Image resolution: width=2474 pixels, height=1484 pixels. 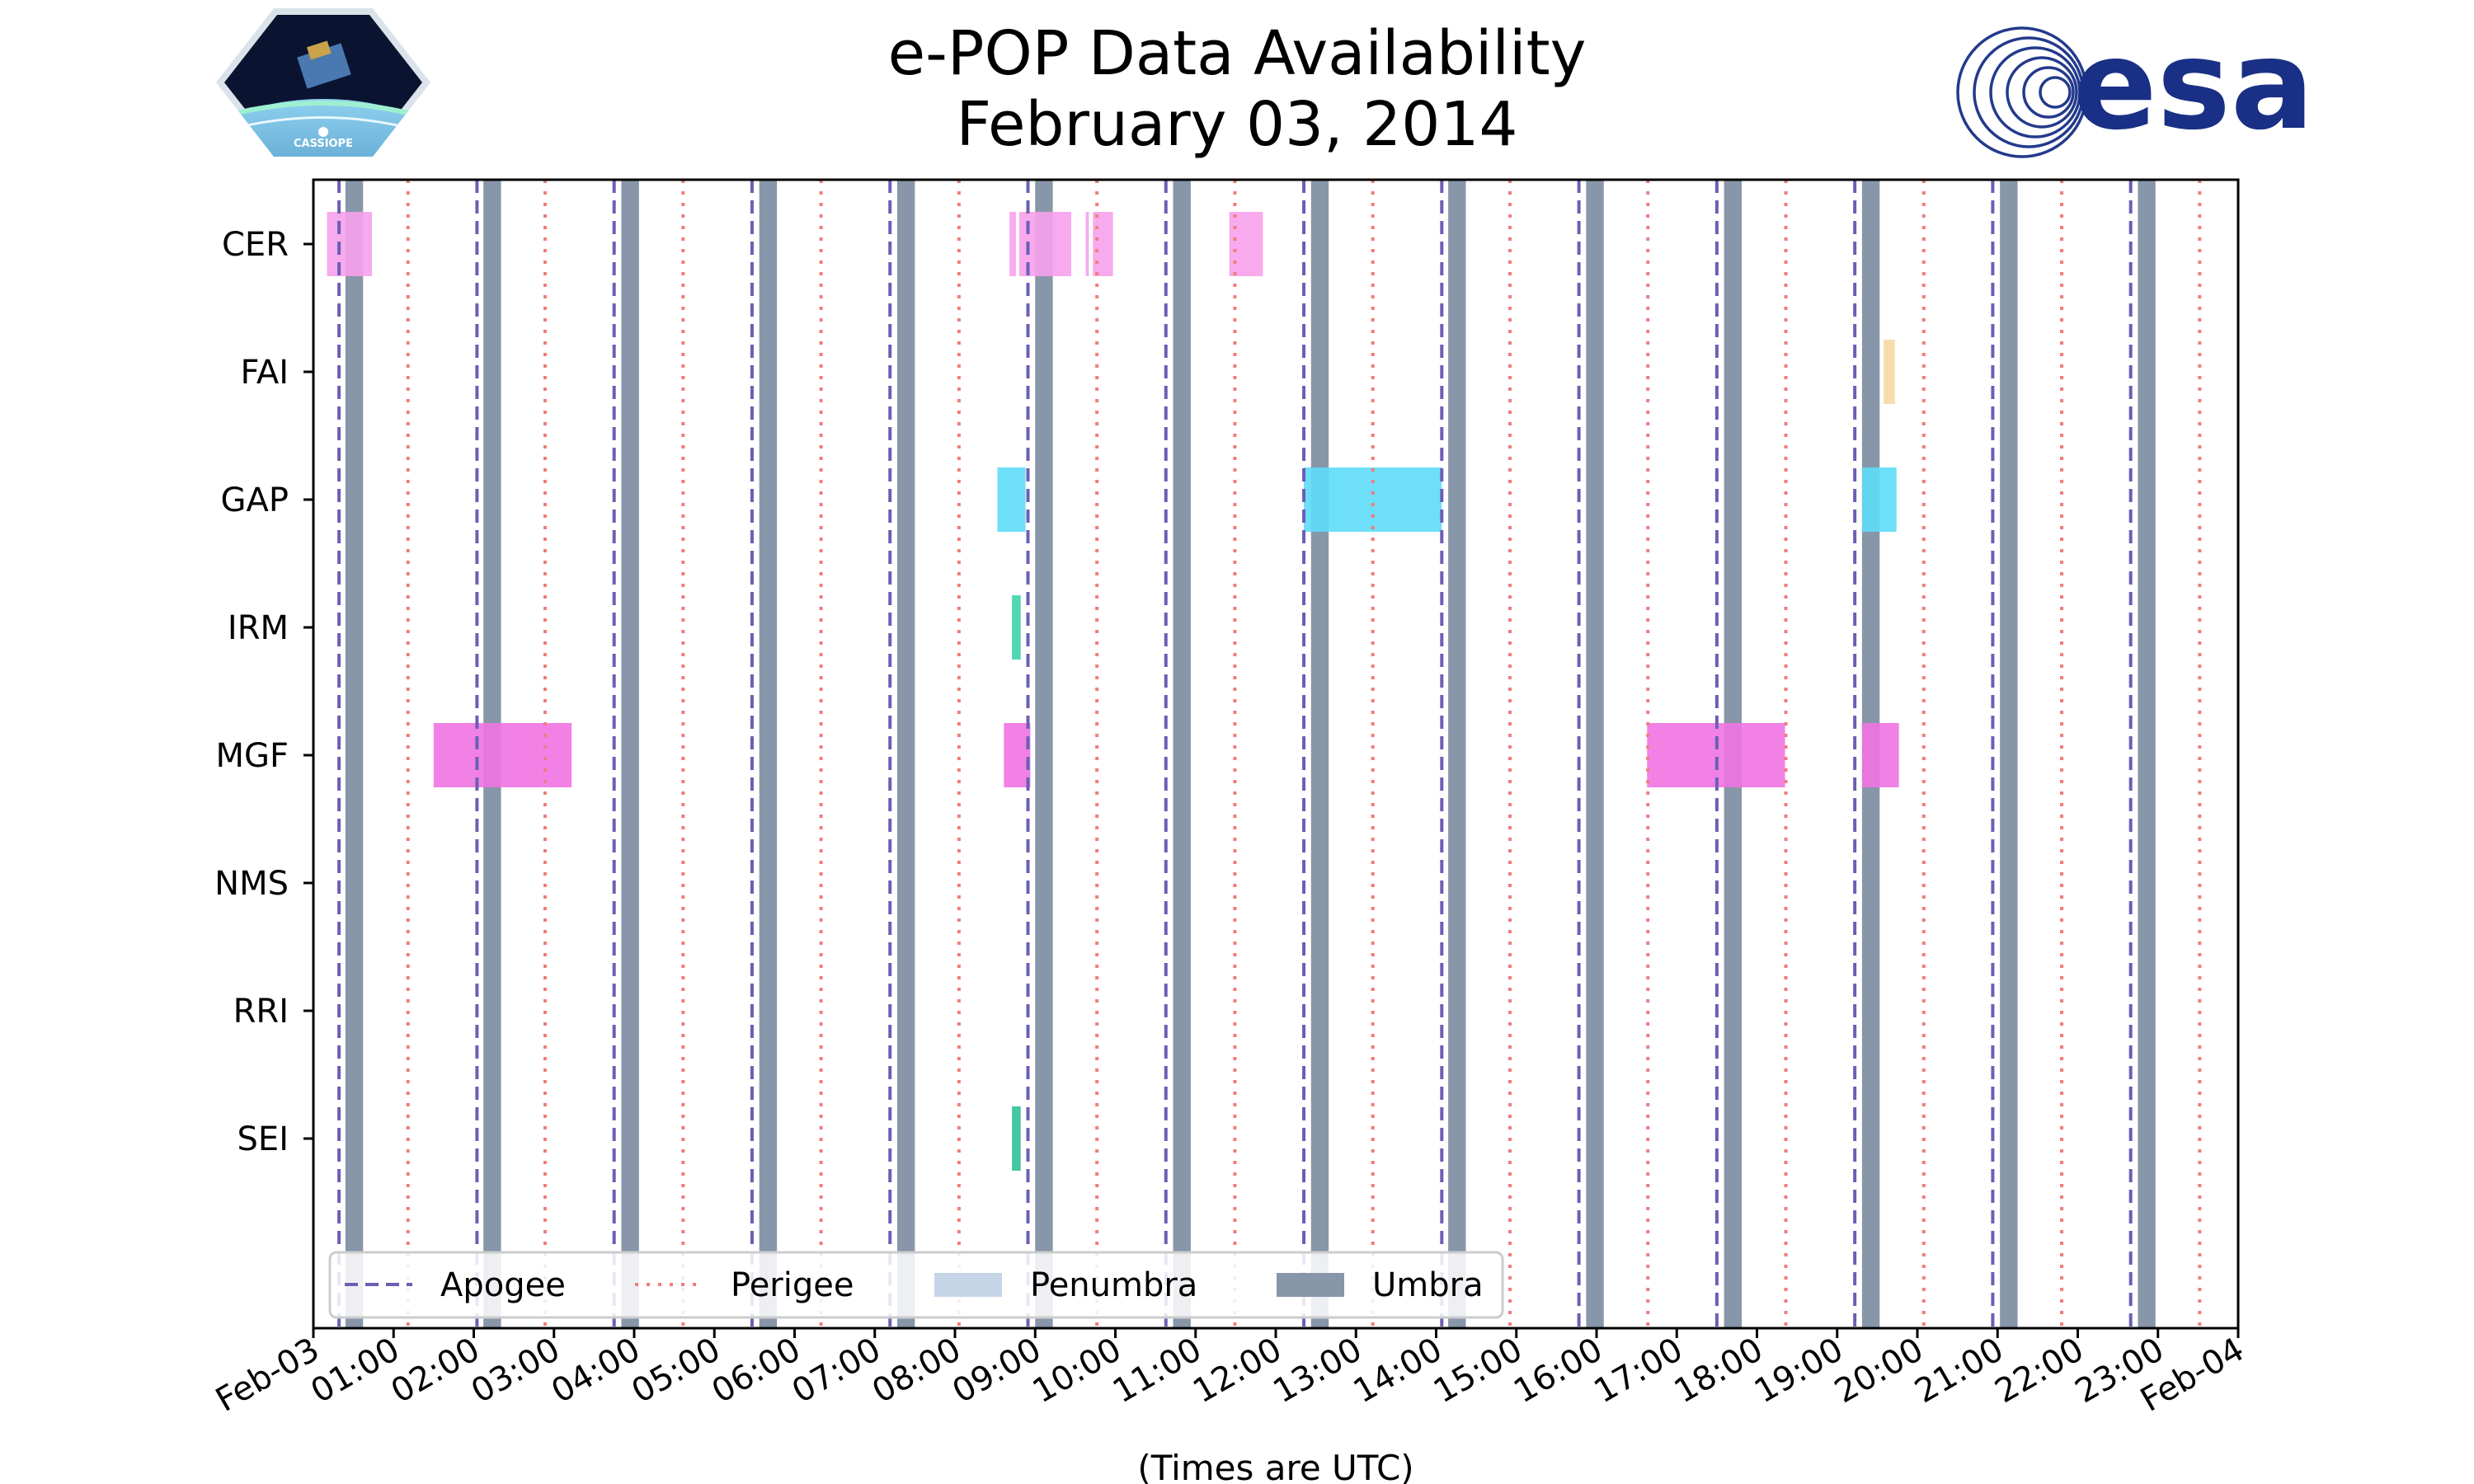 I want to click on x-tick-label: 13:00, so click(x=1317, y=1371).